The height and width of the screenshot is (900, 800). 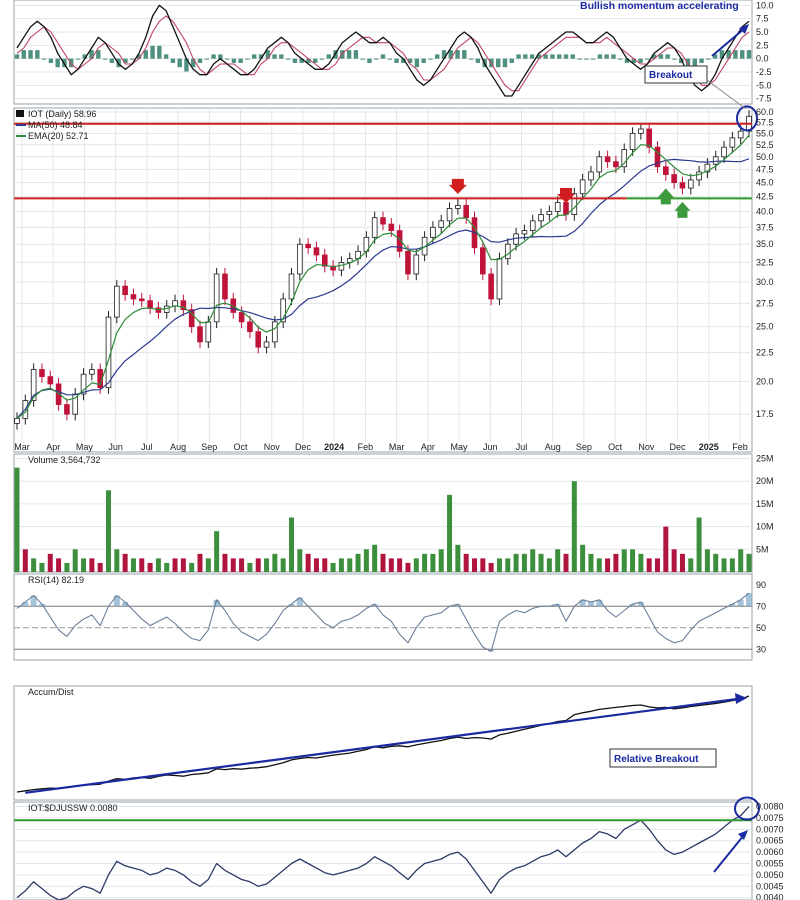 I want to click on price-legend-swatch, so click(x=20, y=113).